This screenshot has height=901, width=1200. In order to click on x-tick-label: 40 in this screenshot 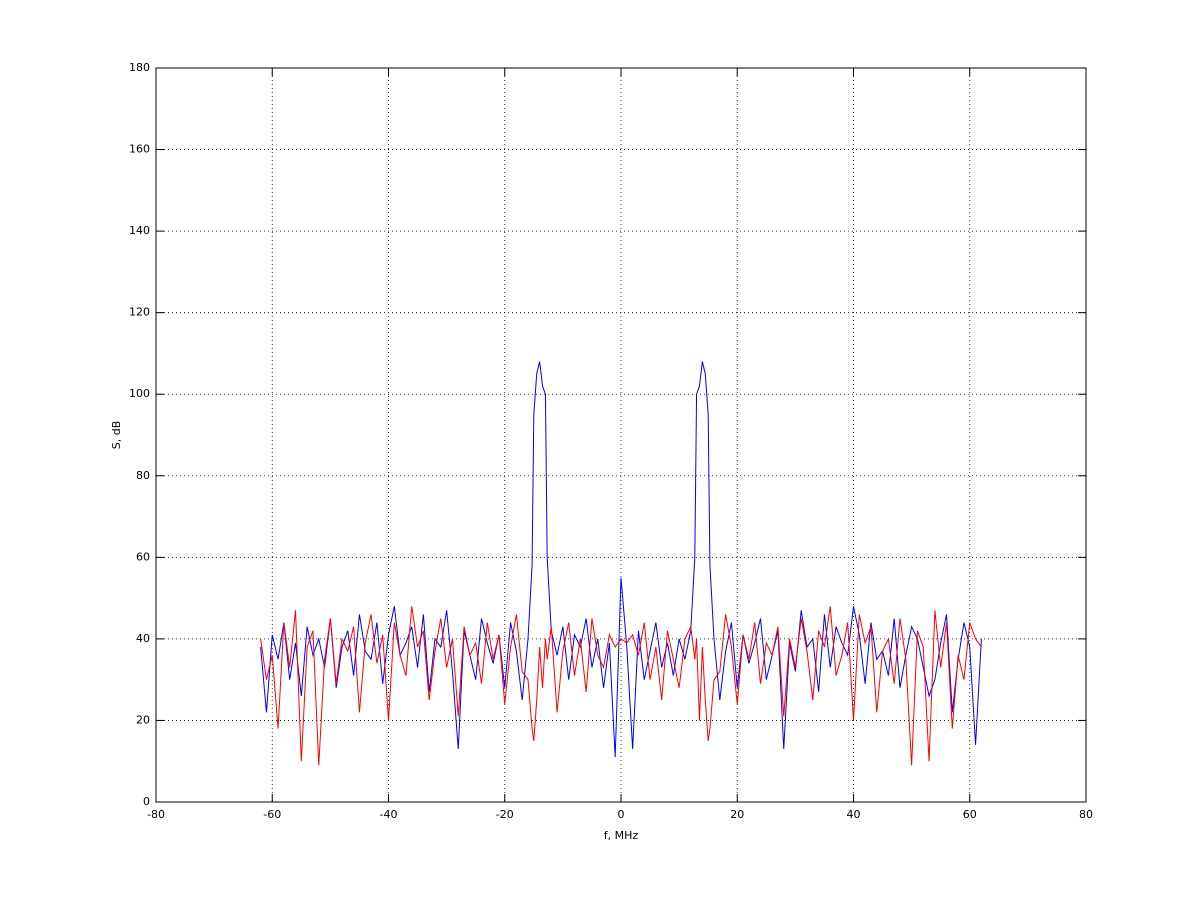, I will do `click(854, 814)`.